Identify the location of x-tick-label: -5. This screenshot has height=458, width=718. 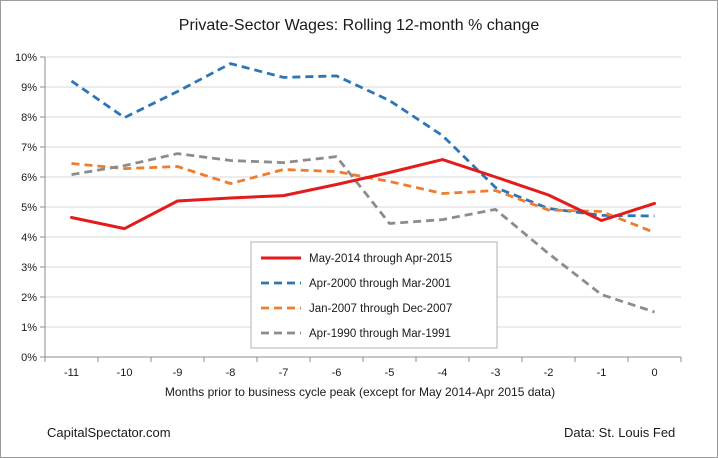
(390, 373).